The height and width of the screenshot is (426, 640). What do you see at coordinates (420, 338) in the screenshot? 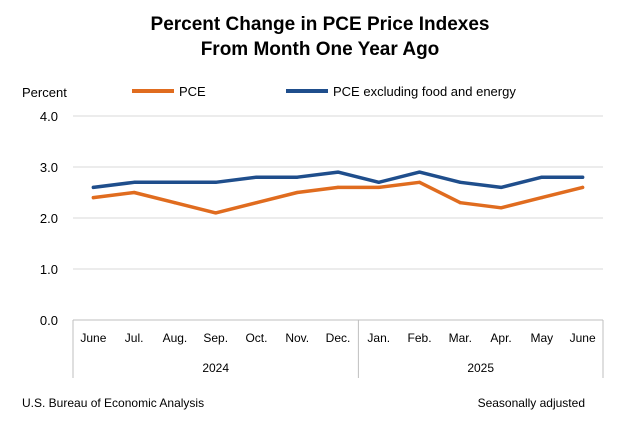
I see `x-tick-label: Feb.` at bounding box center [420, 338].